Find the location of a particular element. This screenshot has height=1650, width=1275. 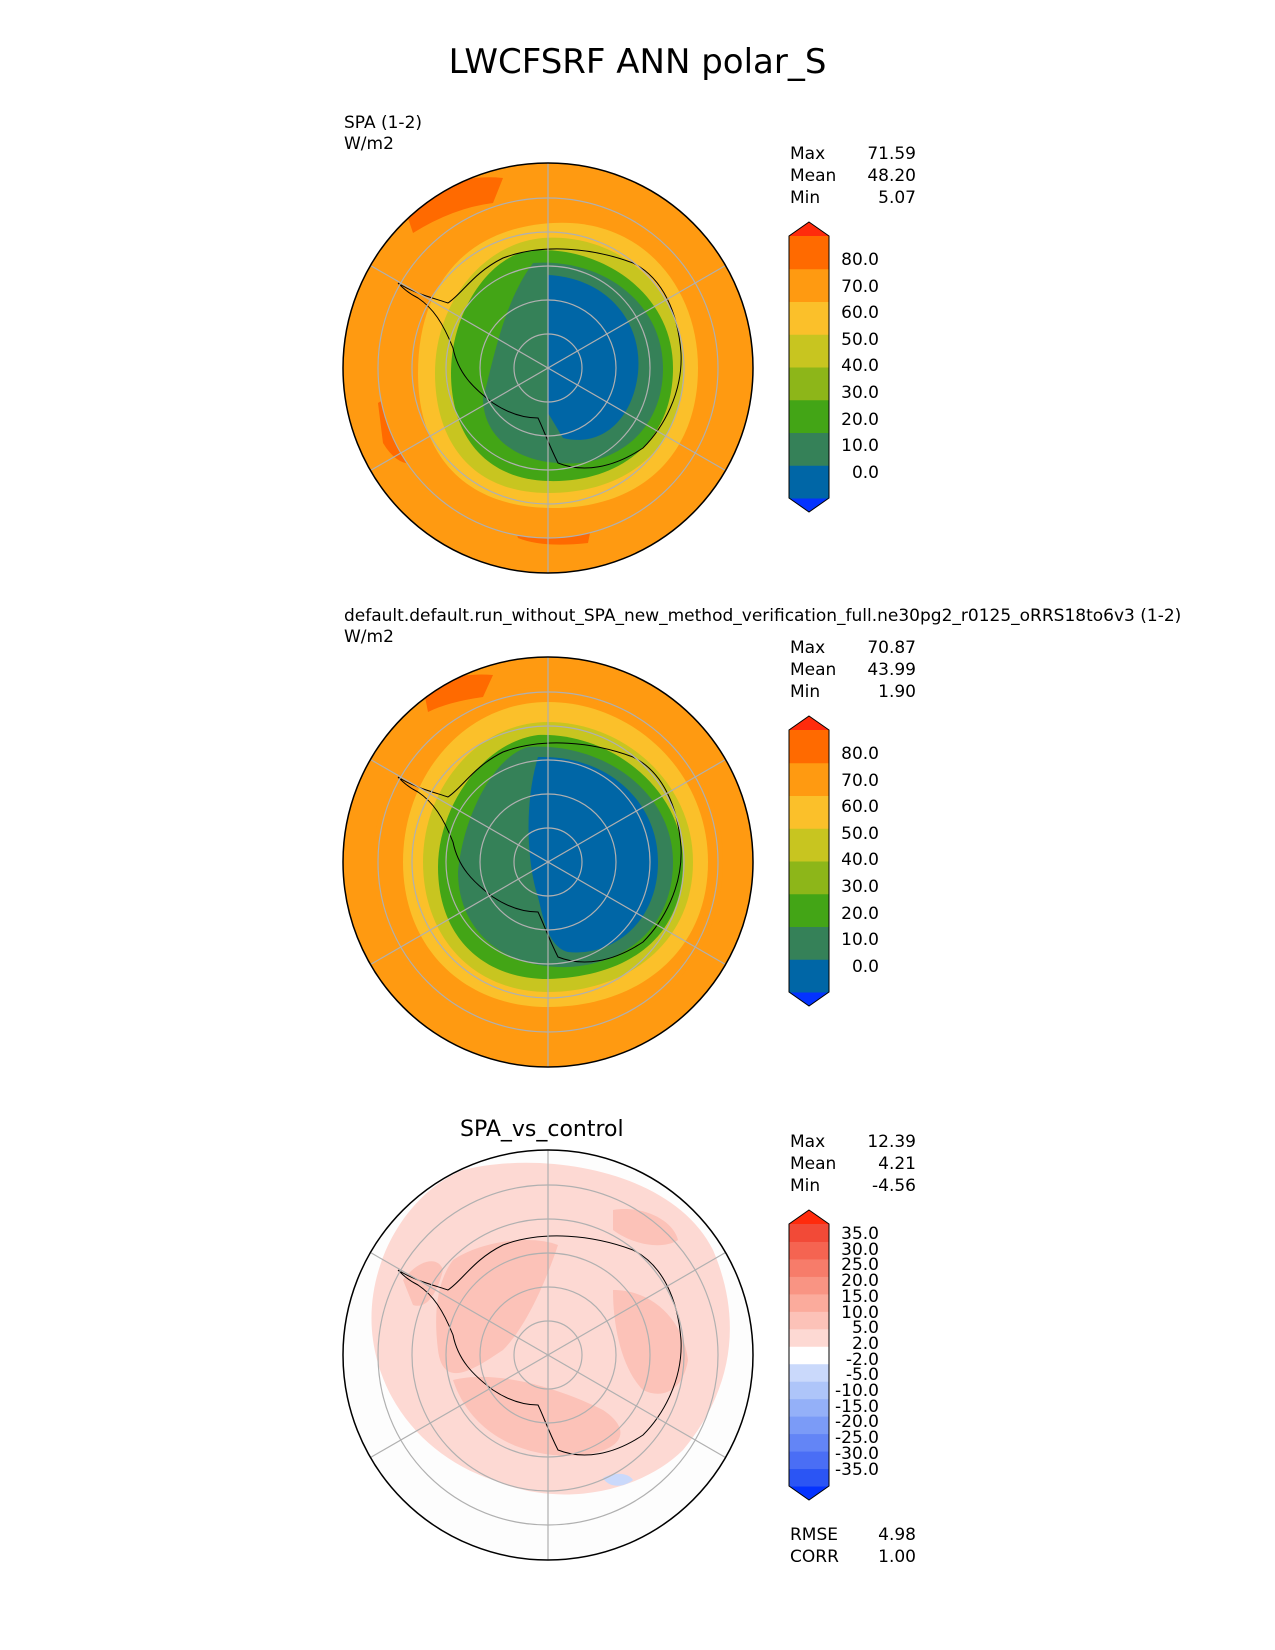

panel3-polar-map is located at coordinates (548, 1355).